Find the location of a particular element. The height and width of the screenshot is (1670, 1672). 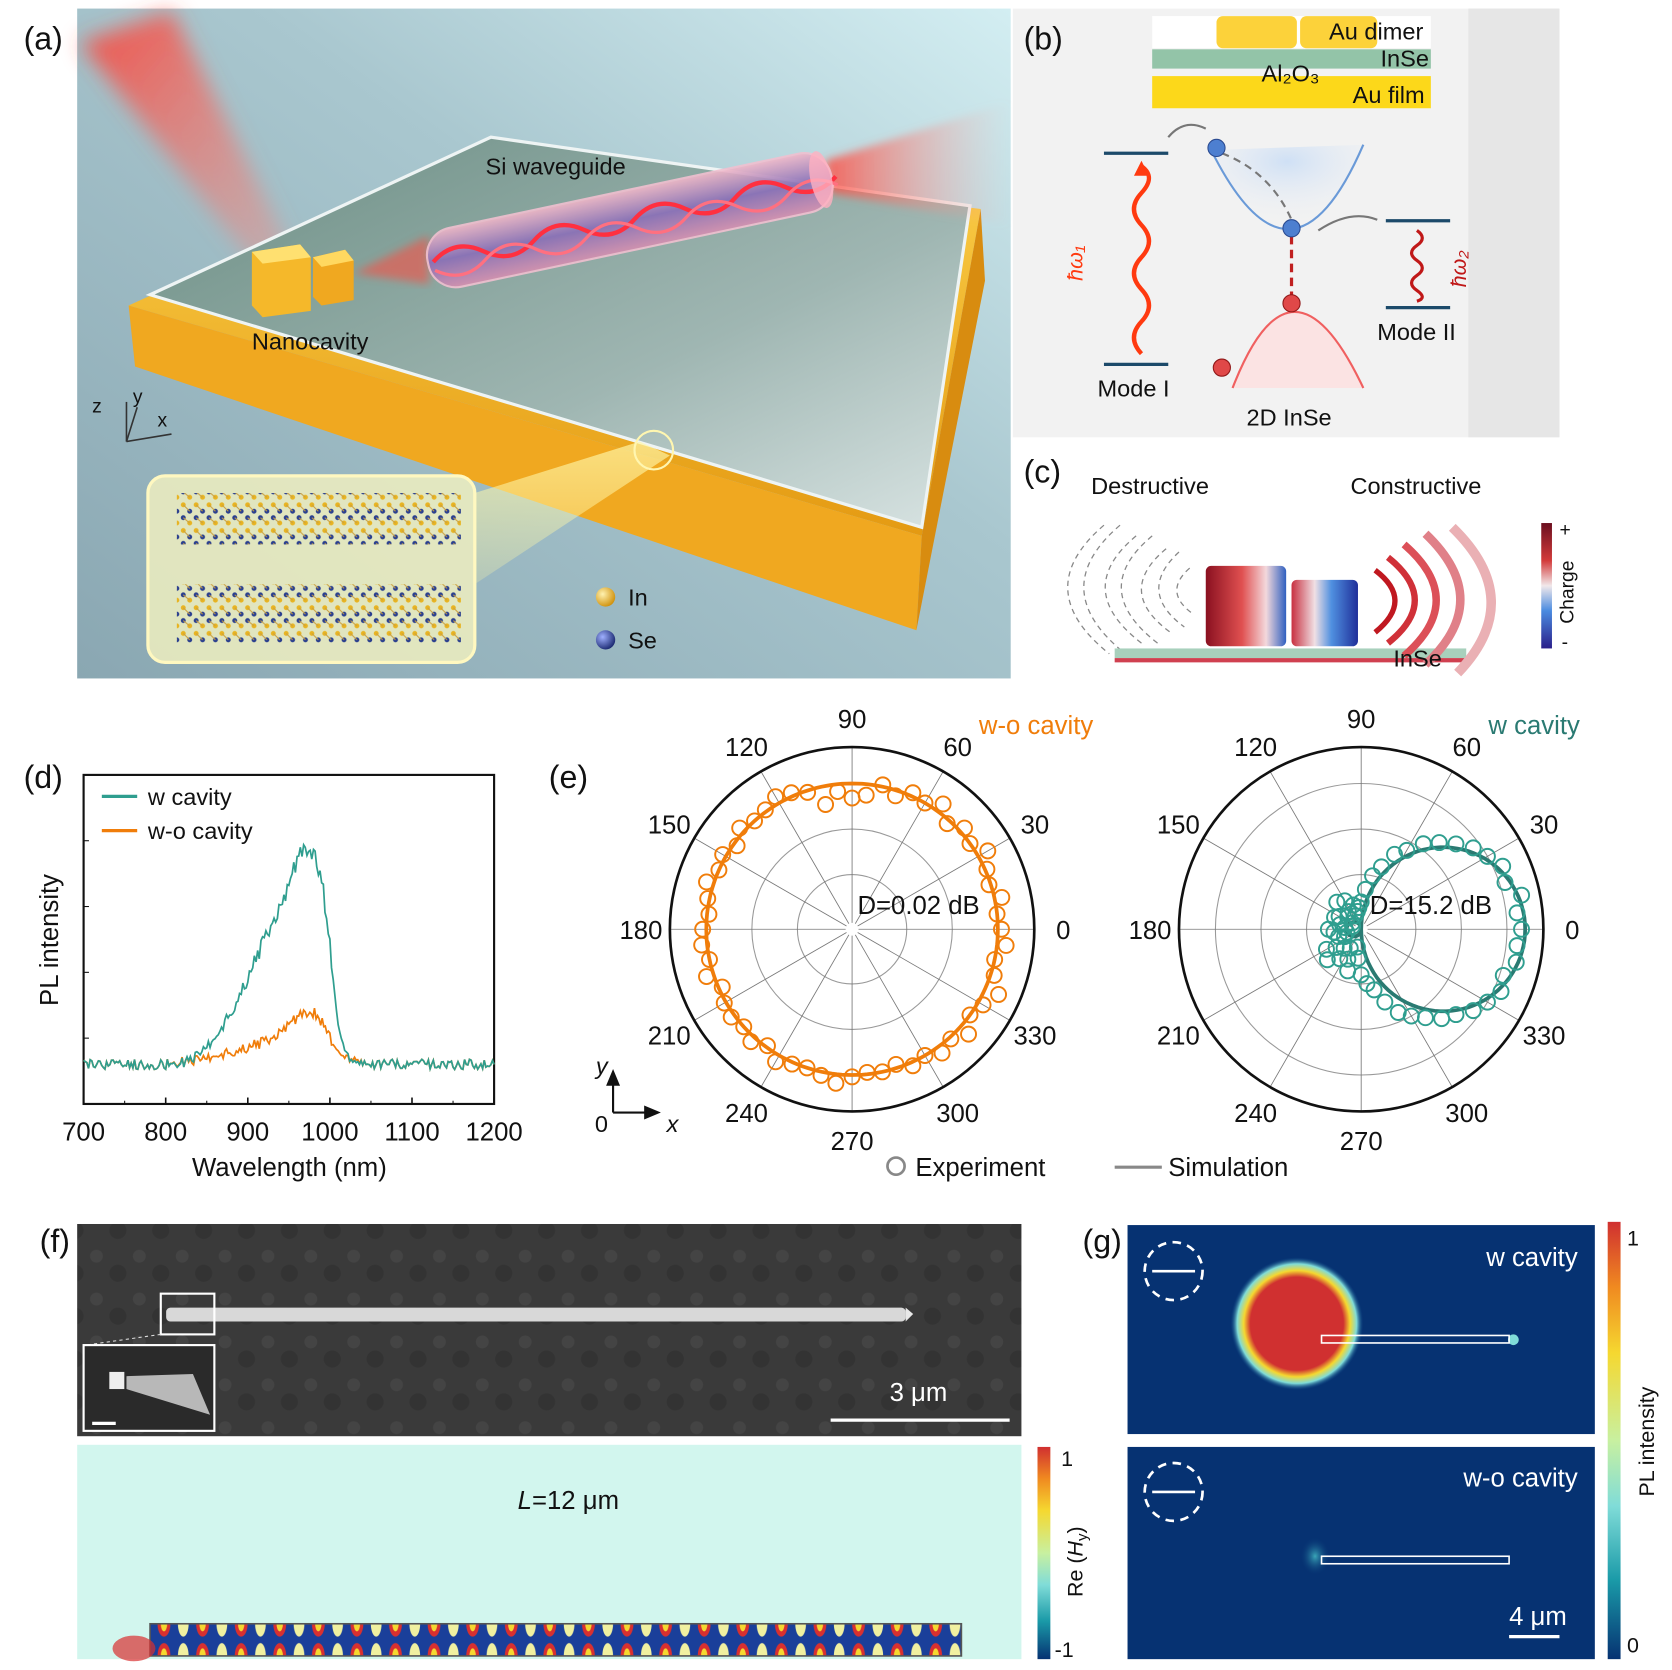

waveguide-field is located at coordinates (556, 1639).